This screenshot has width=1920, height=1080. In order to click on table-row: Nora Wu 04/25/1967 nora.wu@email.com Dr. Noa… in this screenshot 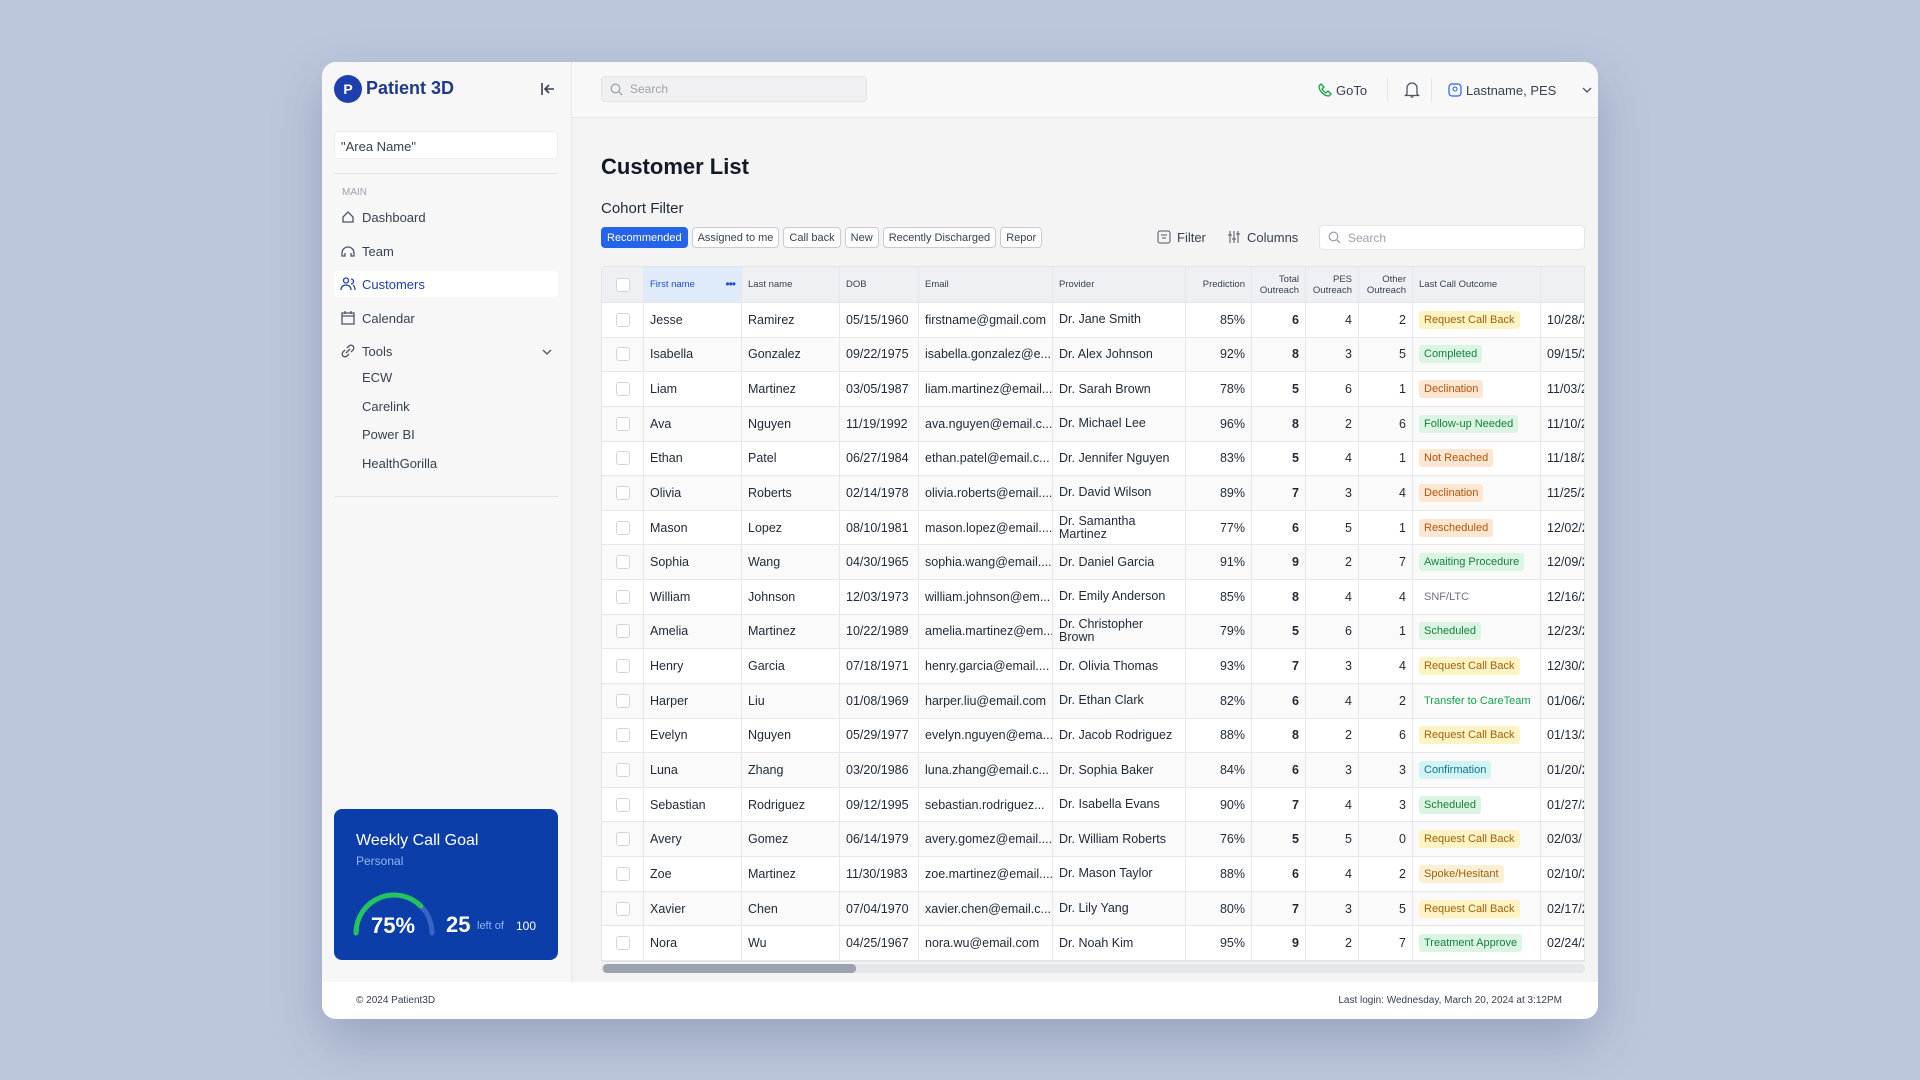, I will do `click(1093, 943)`.